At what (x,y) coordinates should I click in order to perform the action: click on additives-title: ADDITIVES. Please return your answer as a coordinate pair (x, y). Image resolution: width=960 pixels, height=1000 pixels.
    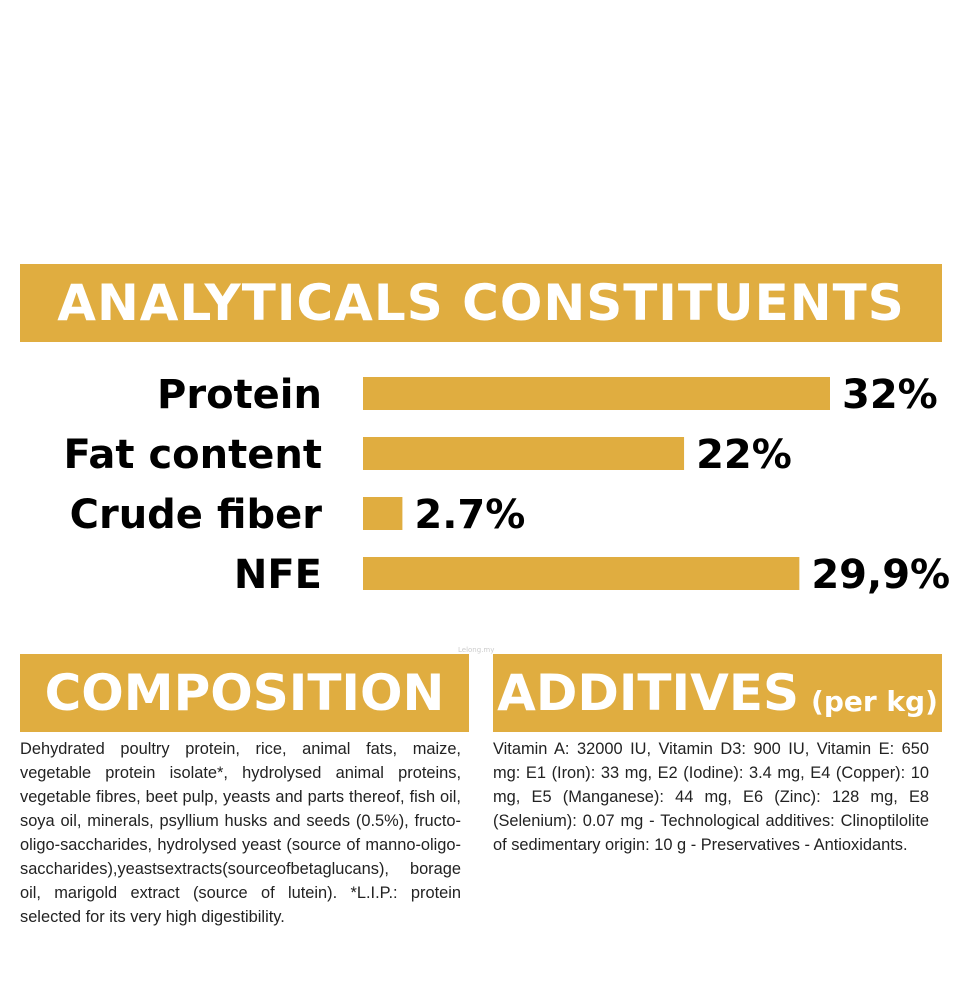
    Looking at the image, I should click on (648, 693).